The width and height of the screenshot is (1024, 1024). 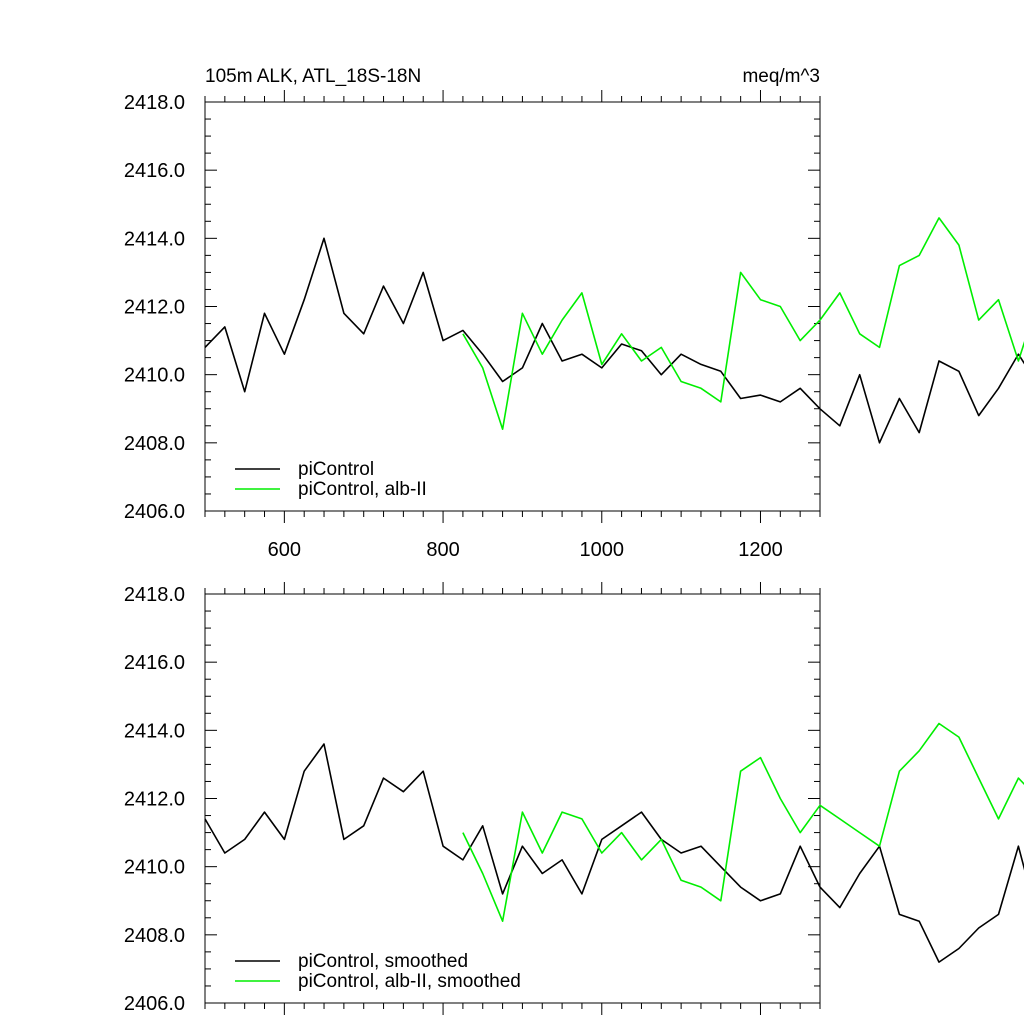 What do you see at coordinates (313, 76) in the screenshot?
I see `plot-title: 105m ALK, ATL_18S-18N` at bounding box center [313, 76].